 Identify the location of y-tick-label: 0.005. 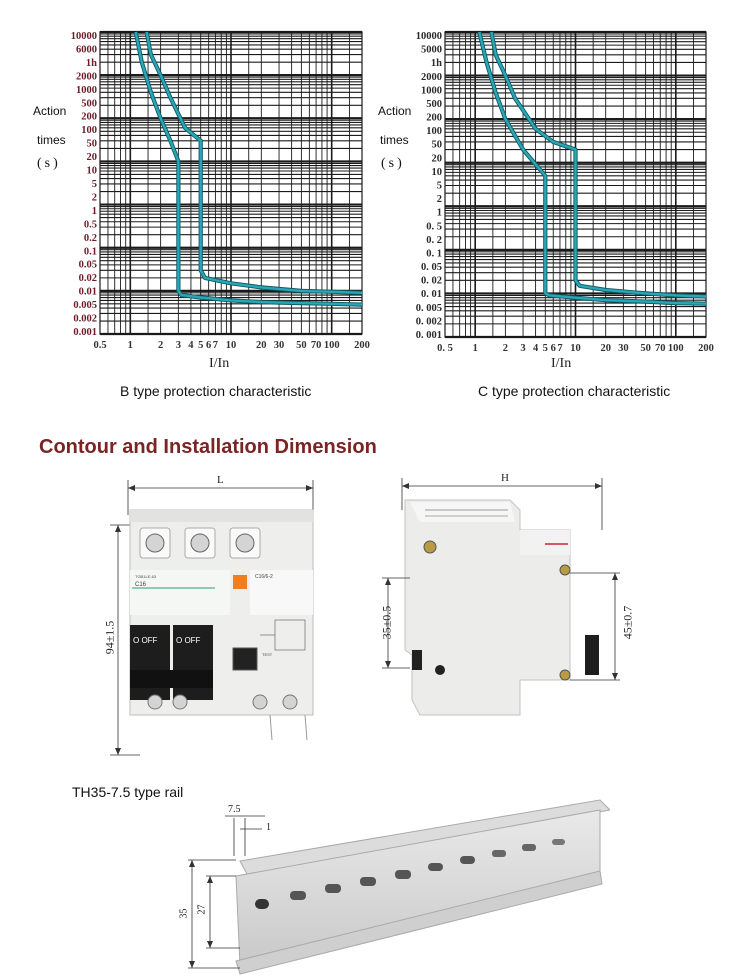
(85, 305).